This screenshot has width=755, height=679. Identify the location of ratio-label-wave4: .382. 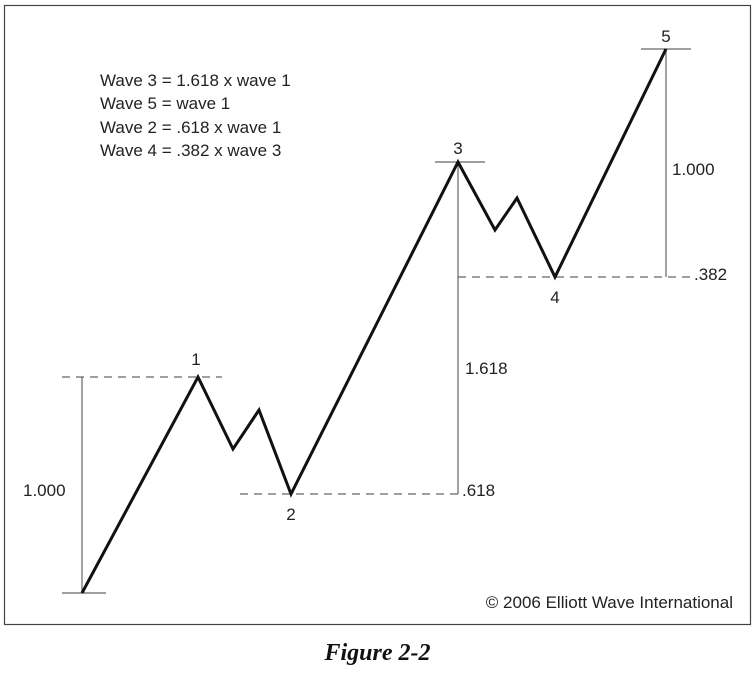
(710, 274).